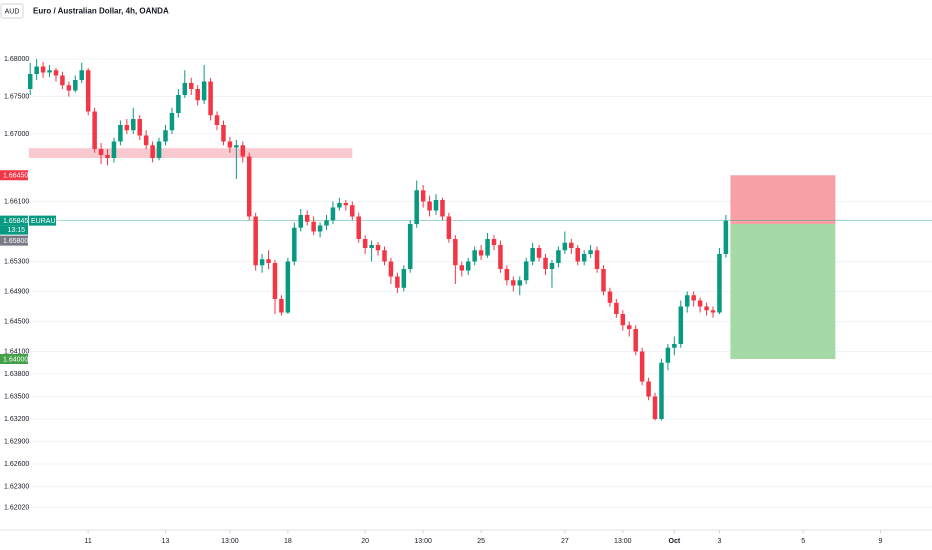 This screenshot has width=932, height=550. What do you see at coordinates (719, 541) in the screenshot?
I see `x-tick-label: 3` at bounding box center [719, 541].